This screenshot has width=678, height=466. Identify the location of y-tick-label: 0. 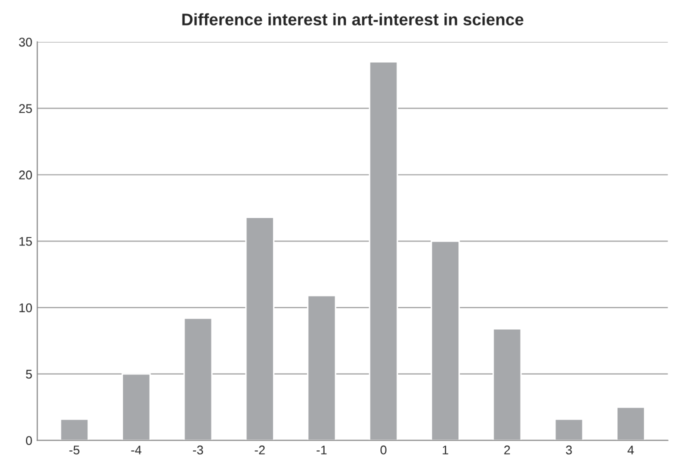
(29, 441).